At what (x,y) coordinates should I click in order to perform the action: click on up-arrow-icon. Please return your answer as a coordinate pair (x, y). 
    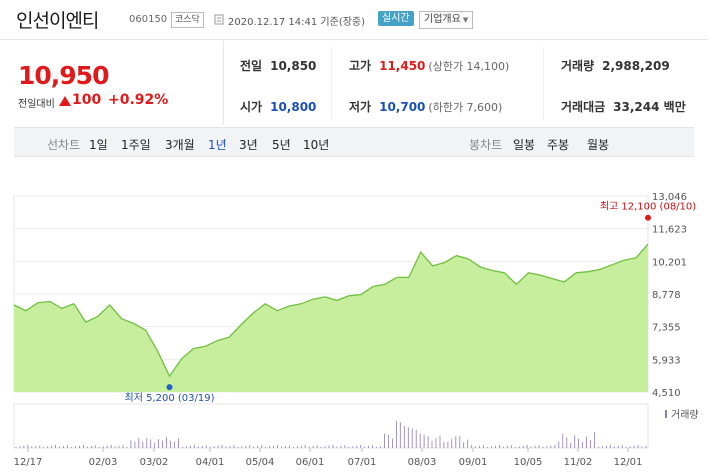
    Looking at the image, I should click on (65, 101).